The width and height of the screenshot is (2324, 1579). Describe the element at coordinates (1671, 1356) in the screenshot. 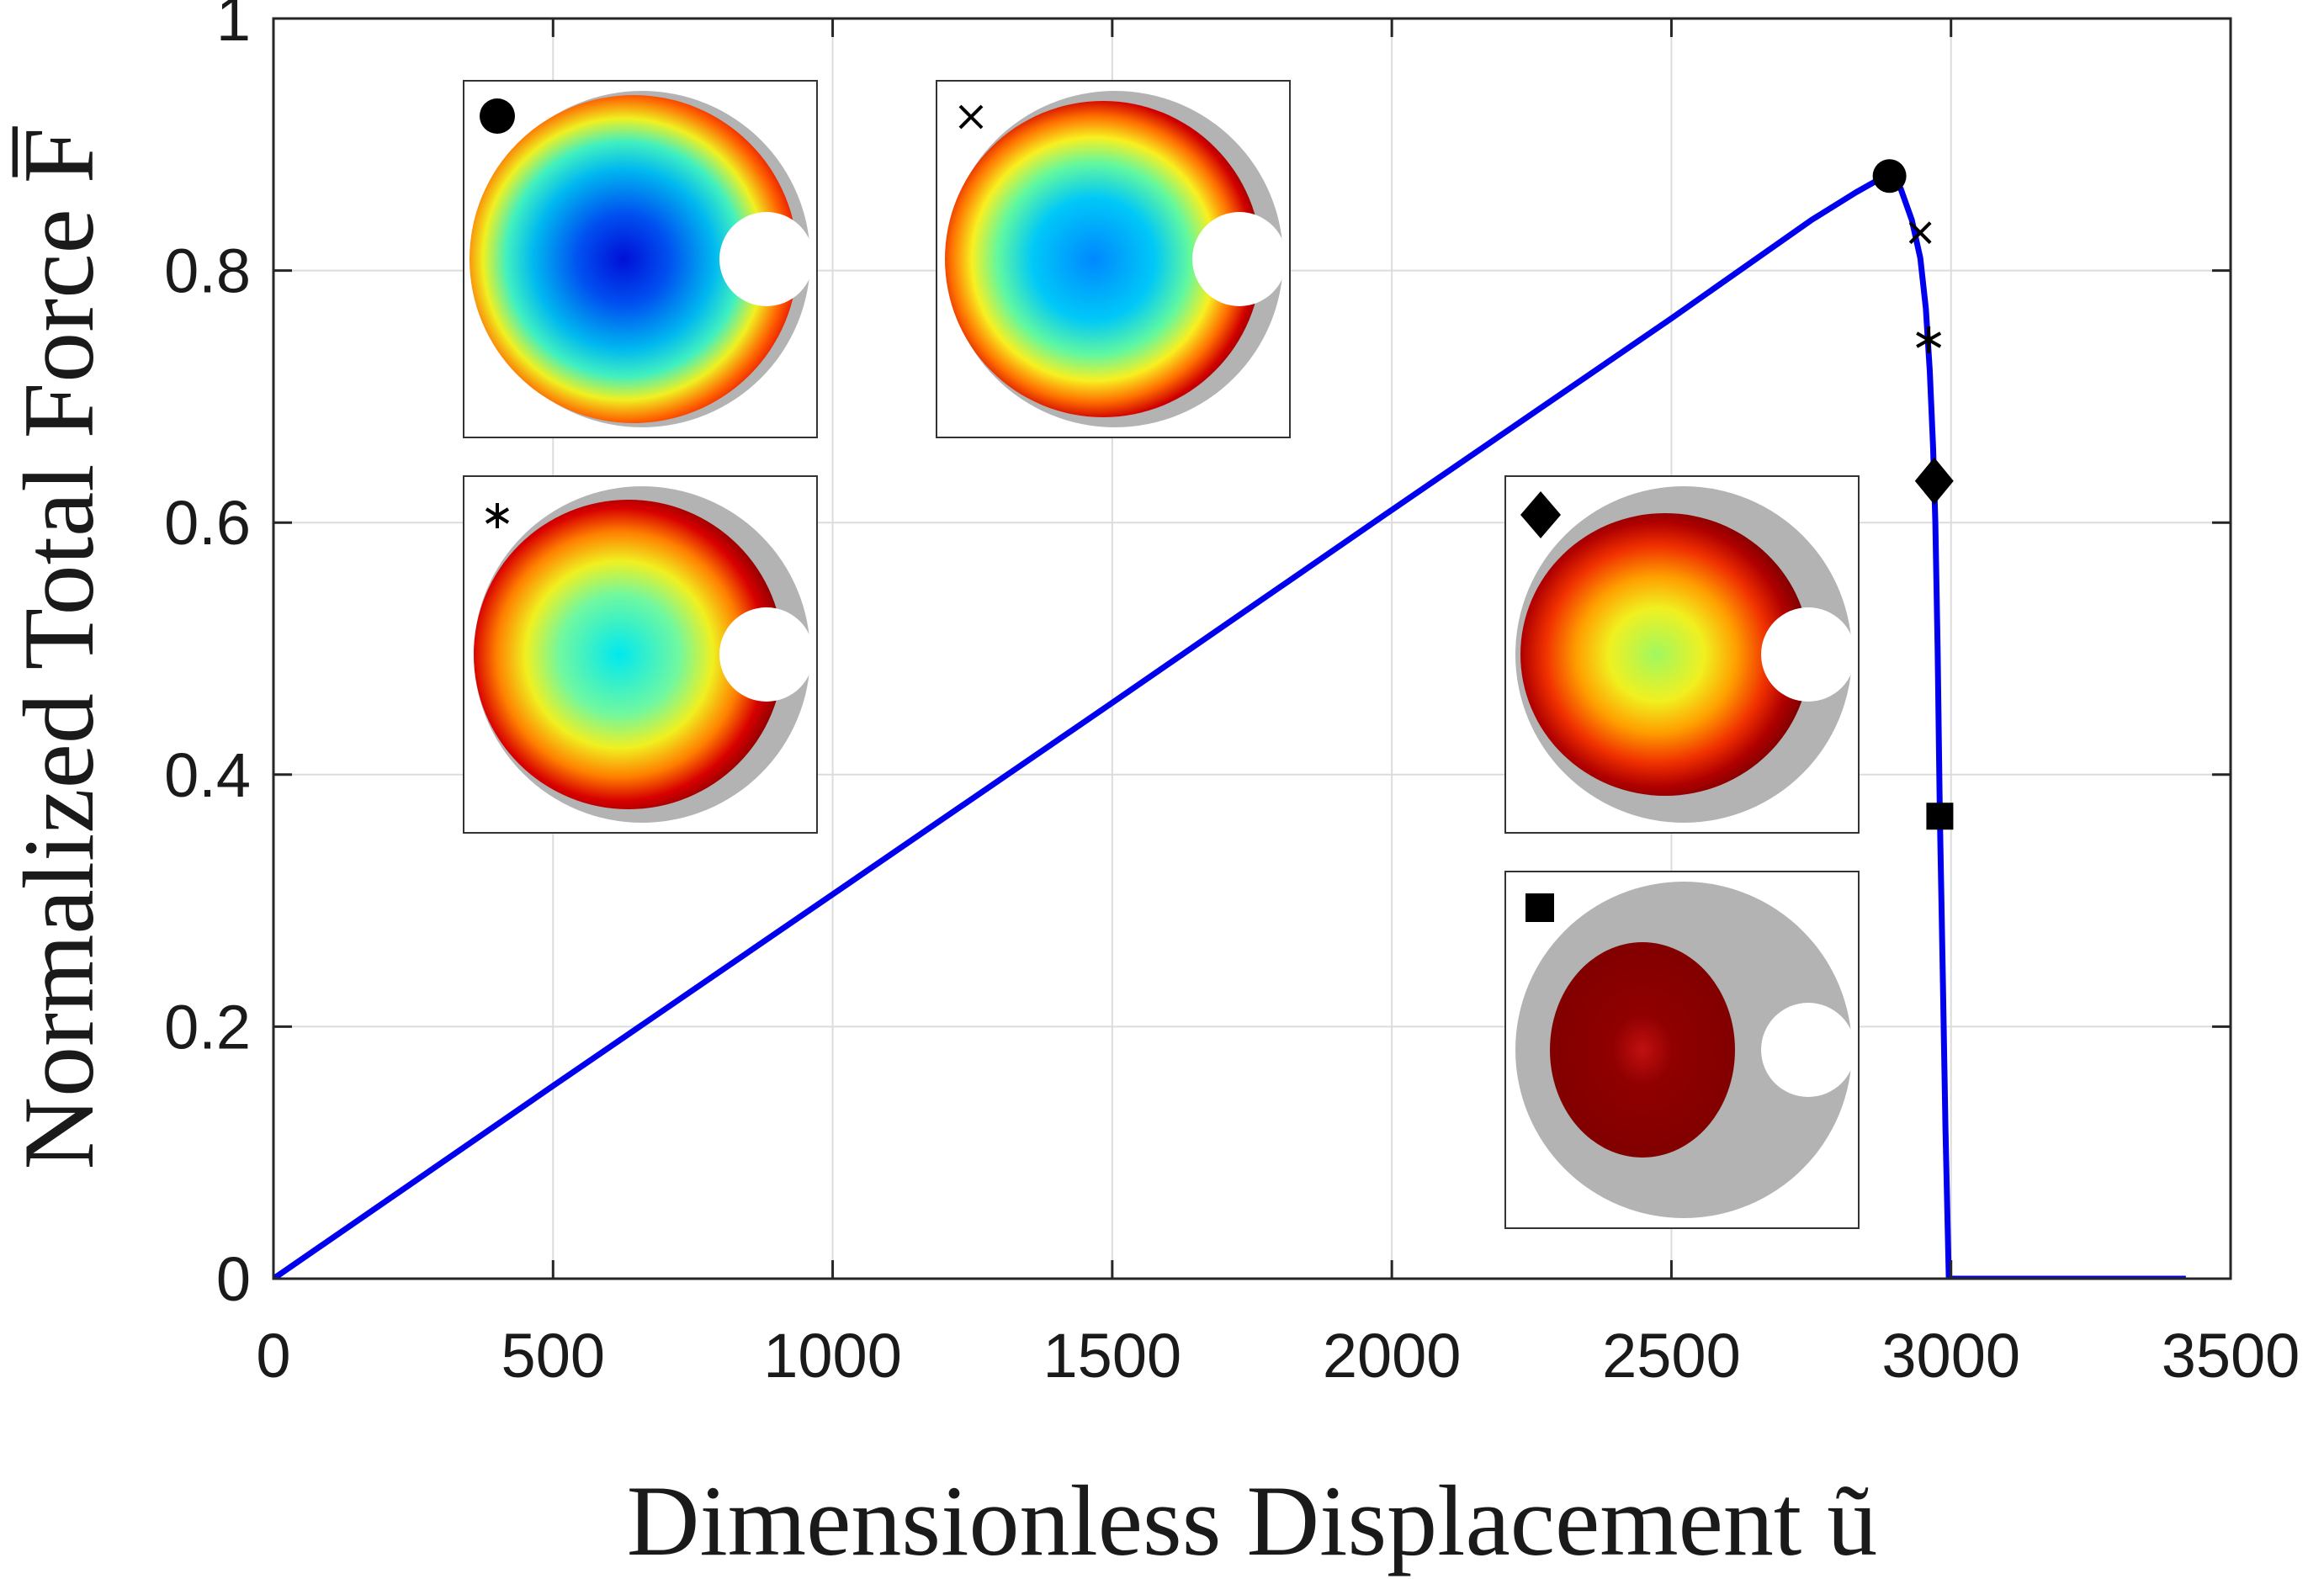

I see `x-tick-label: 2500` at that location.